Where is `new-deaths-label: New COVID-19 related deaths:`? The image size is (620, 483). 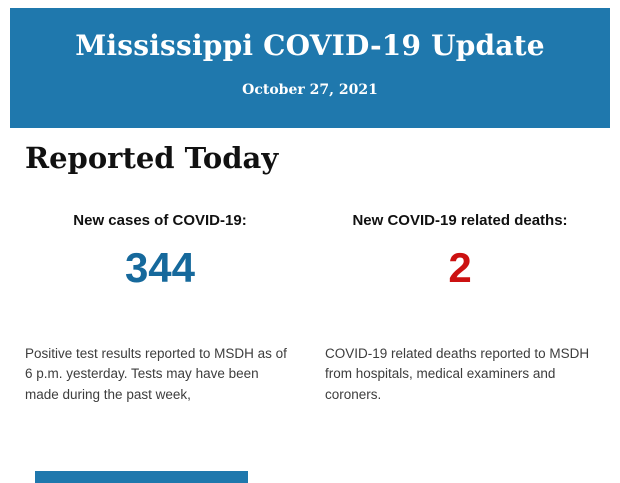
new-deaths-label: New COVID-19 related deaths: is located at coordinates (460, 220).